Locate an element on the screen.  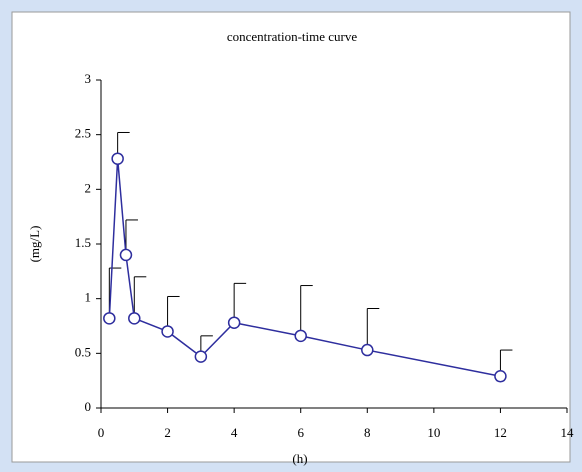
y-tick-label: 0 is located at coordinates (88, 406).